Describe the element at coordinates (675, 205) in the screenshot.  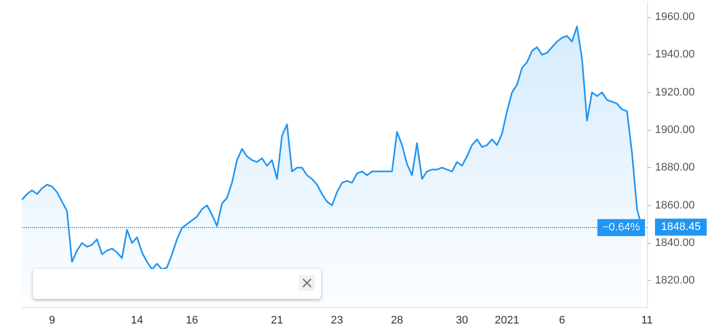
I see `y-tick-label: 1860.00` at that location.